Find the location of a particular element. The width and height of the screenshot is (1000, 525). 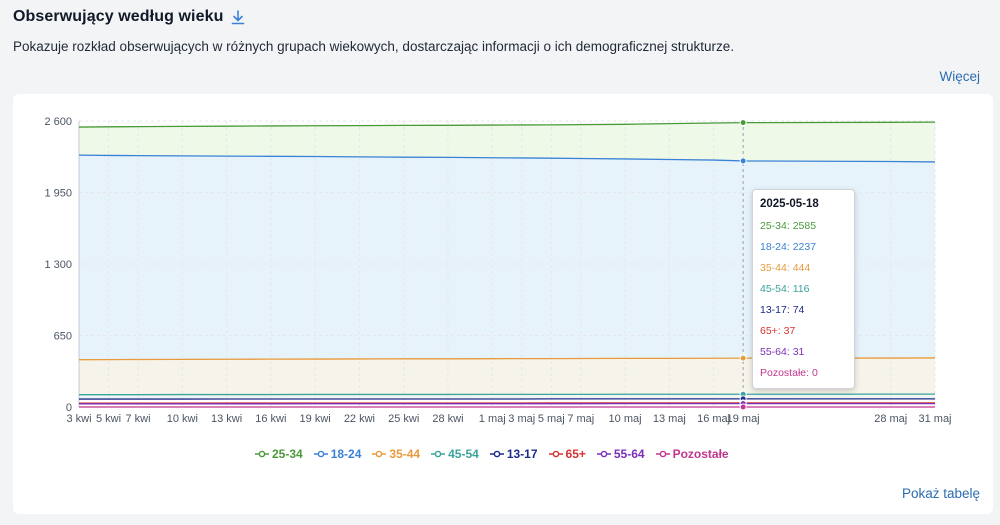

y-tick-label: 1 950 is located at coordinates (58, 194).